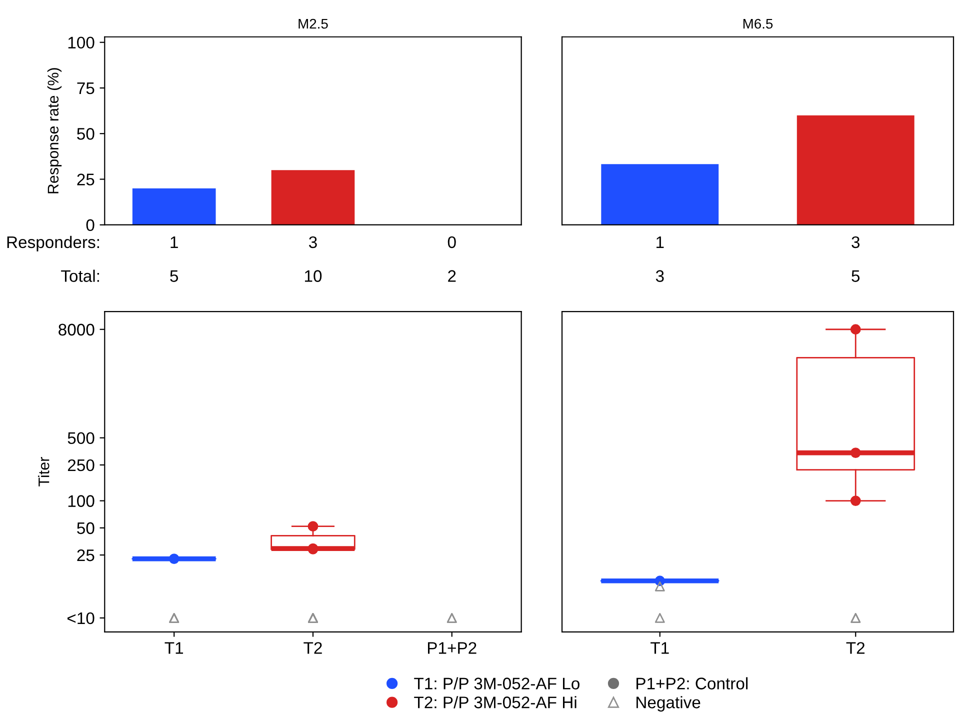 The width and height of the screenshot is (969, 723). Describe the element at coordinates (313, 23) in the screenshot. I see `chart-title: M2.5` at that location.